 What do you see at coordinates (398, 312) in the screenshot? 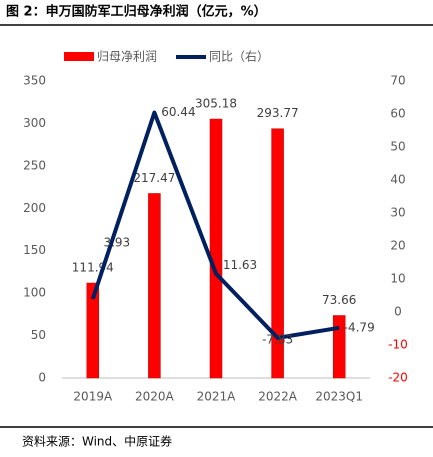
I see `y2-tick-label: 0` at bounding box center [398, 312].